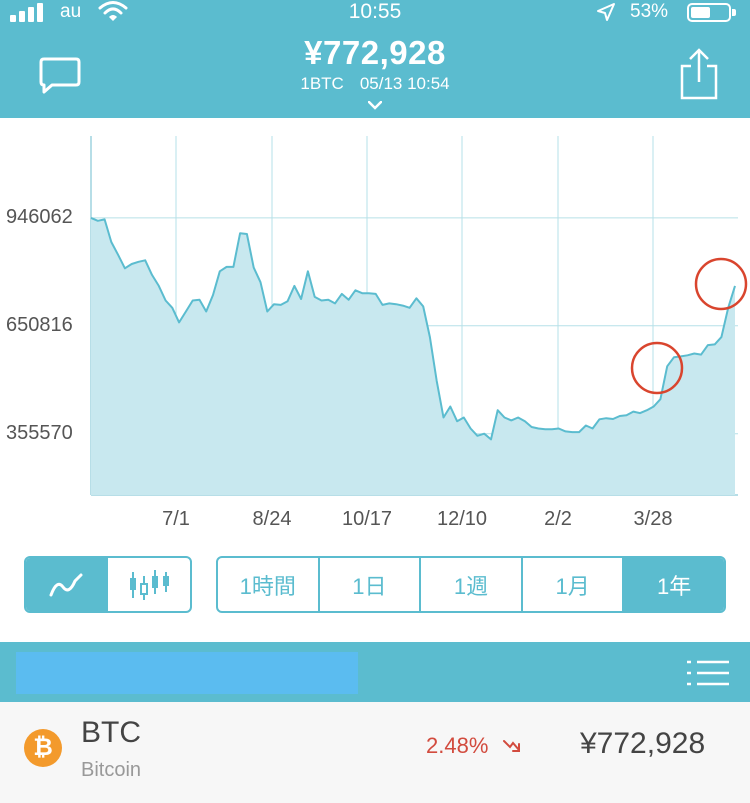 The image size is (750, 803). I want to click on current-price: ¥772,928, so click(375, 52).